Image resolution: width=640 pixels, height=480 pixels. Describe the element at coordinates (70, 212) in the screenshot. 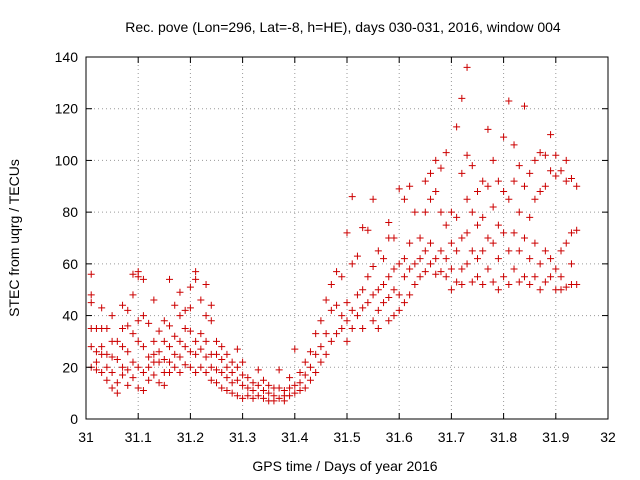

I see `y-tick-label: 80` at that location.